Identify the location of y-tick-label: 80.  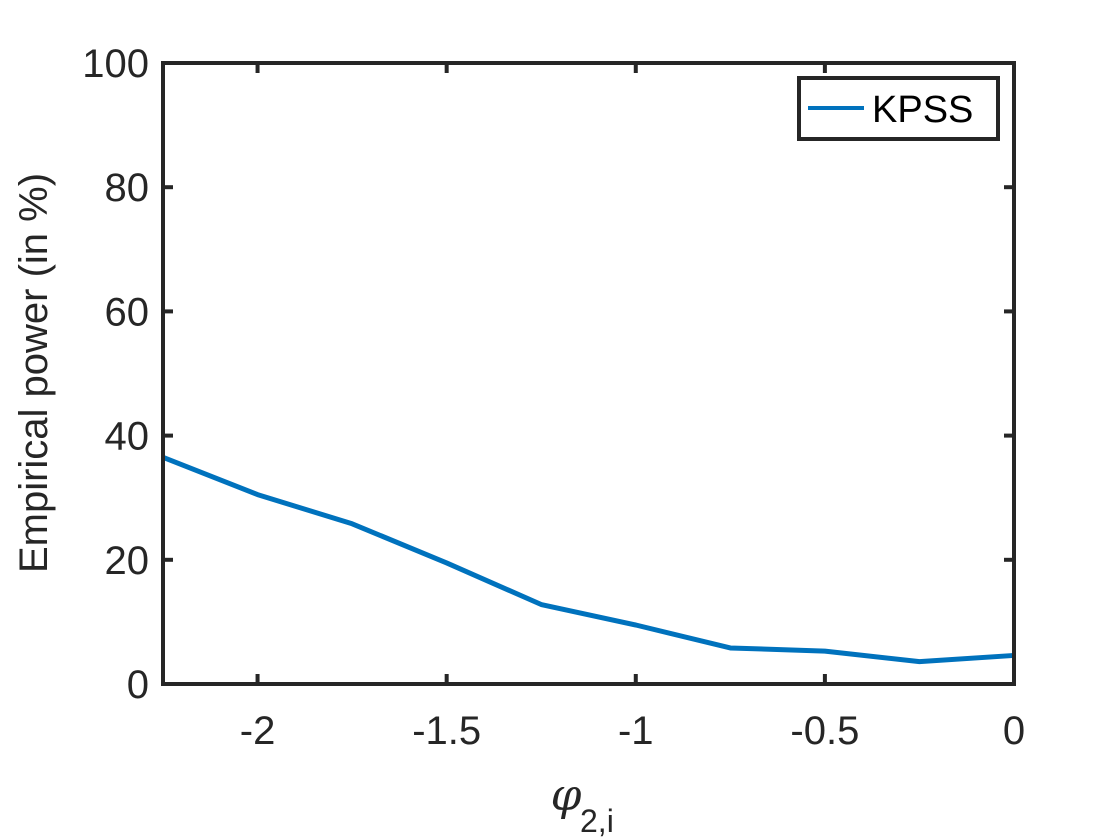
(127, 188).